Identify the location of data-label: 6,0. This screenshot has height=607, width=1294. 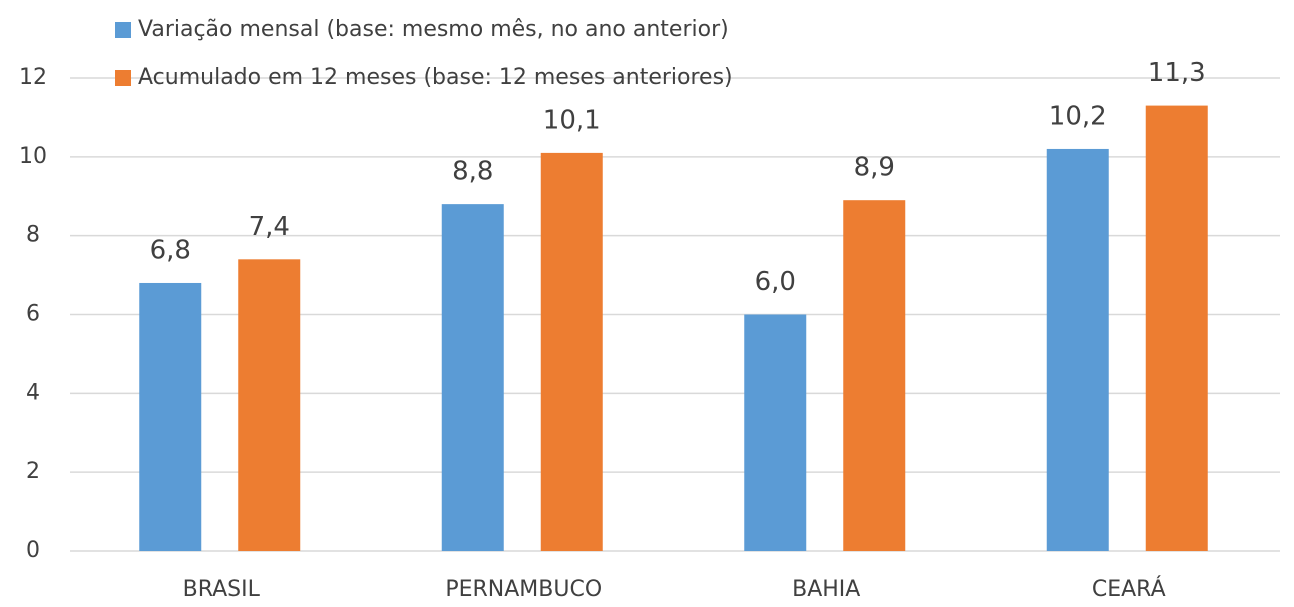
(775, 282).